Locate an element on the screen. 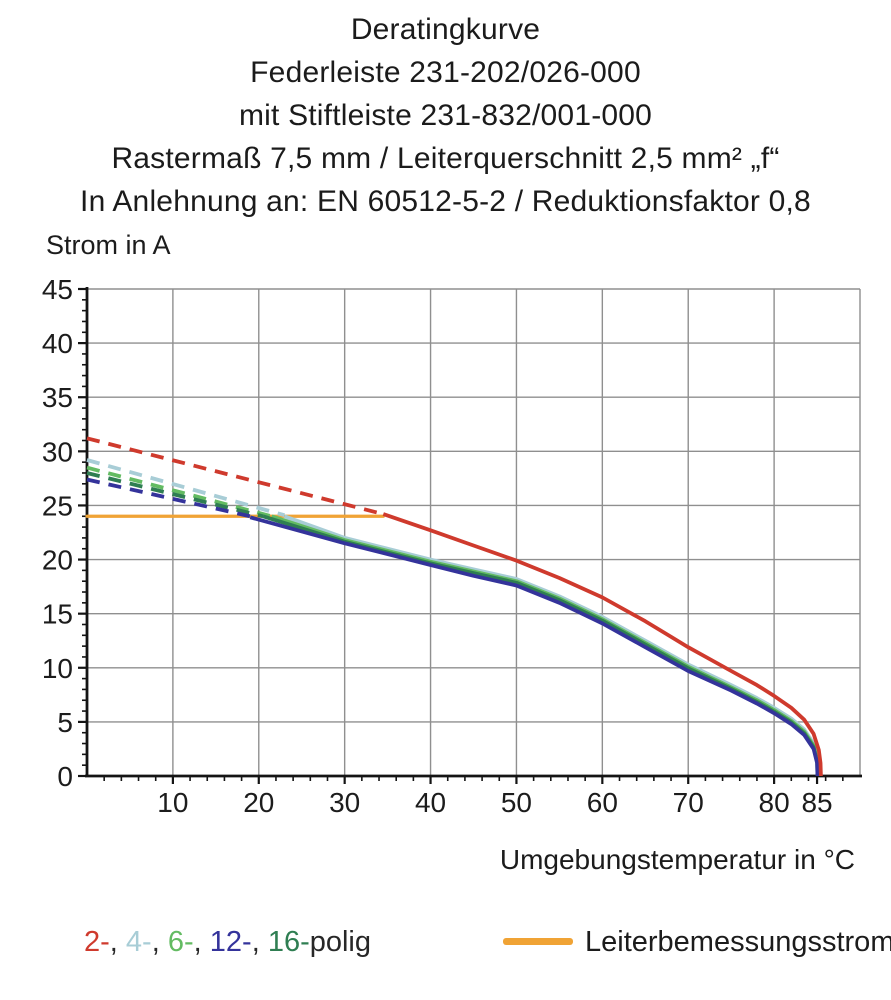 This screenshot has height=1000, width=891. legend-pole-4: 4- is located at coordinates (138, 942).